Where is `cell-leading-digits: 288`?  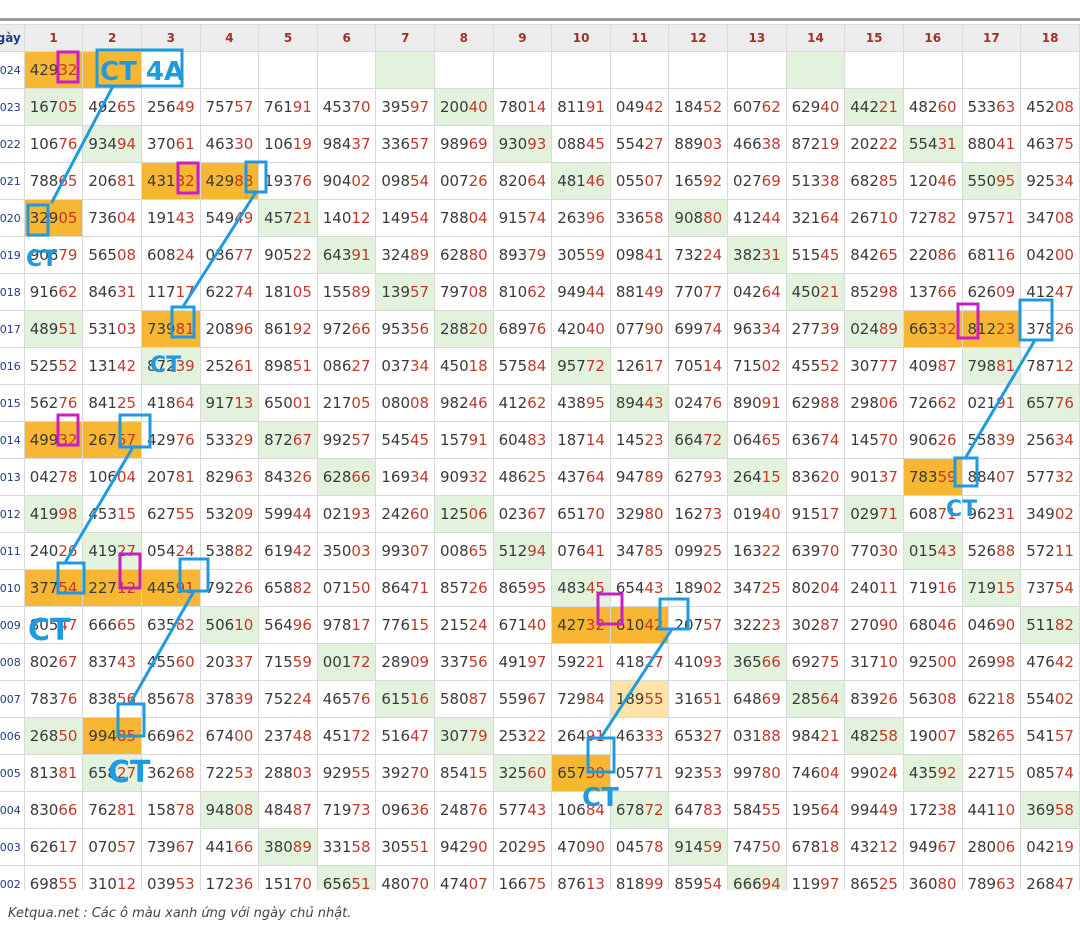
cell-leading-digits: 288 is located at coordinates (454, 329).